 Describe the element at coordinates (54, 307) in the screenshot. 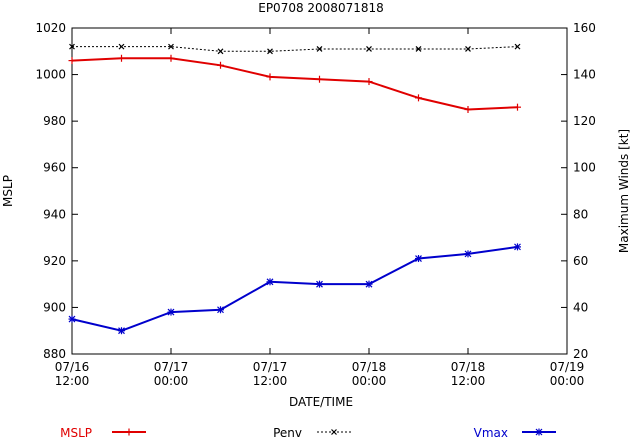

I see `y-left-tick-label: 900` at that location.